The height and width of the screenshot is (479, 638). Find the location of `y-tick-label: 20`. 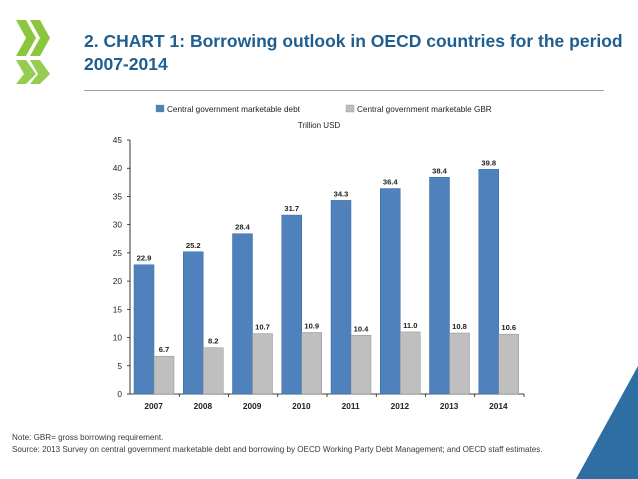

y-tick-label: 20 is located at coordinates (118, 281).